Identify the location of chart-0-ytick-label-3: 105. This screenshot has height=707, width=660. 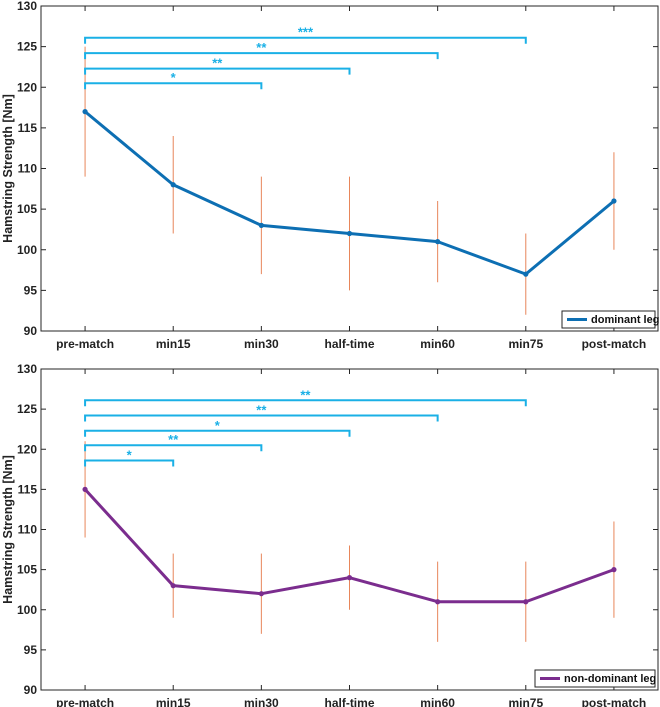
(27, 209).